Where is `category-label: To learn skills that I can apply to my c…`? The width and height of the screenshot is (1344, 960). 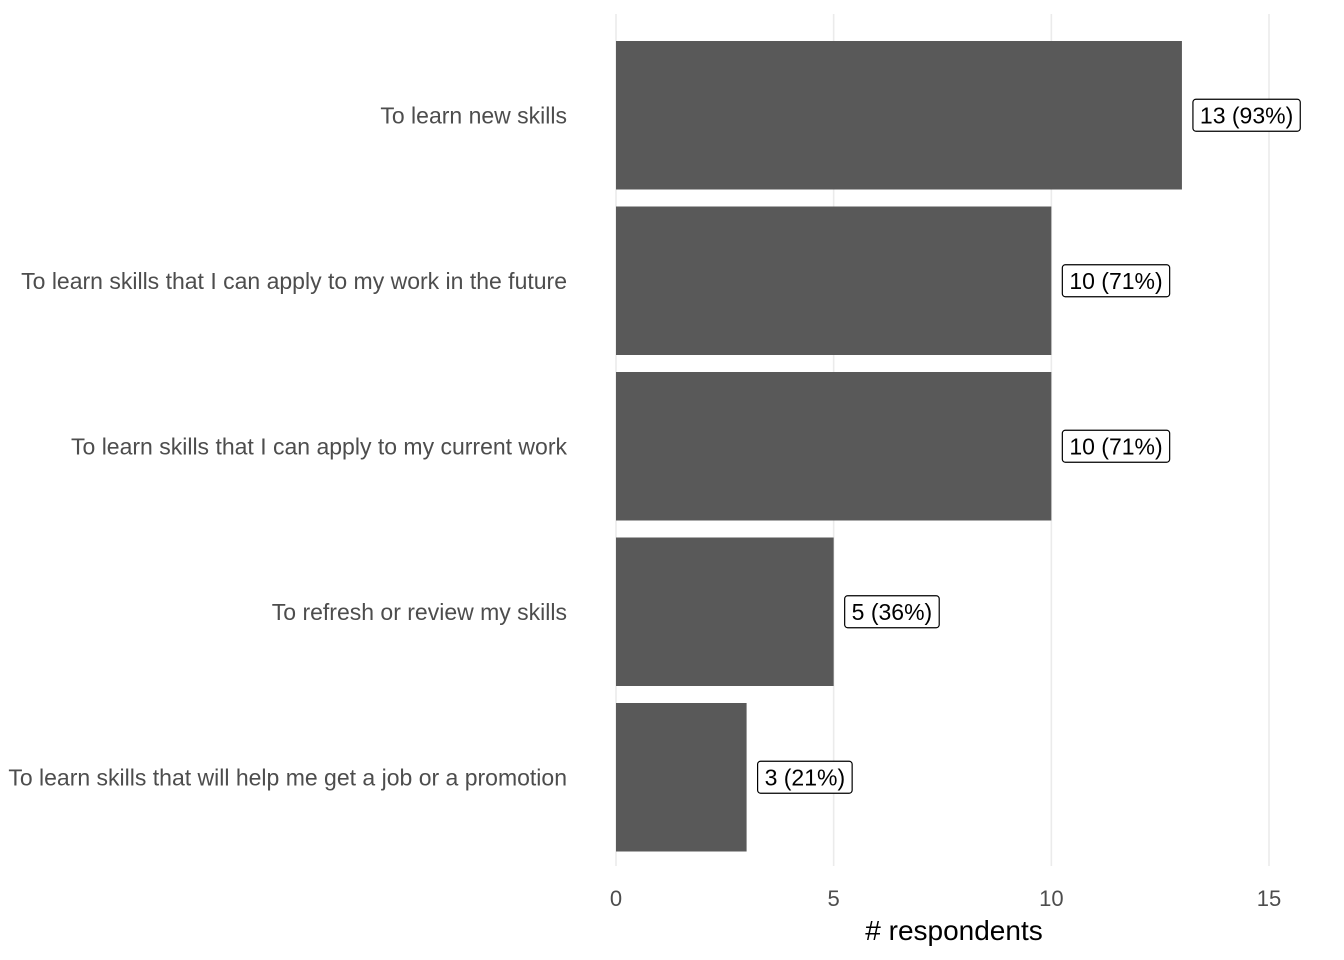 category-label: To learn skills that I can apply to my c… is located at coordinates (319, 446).